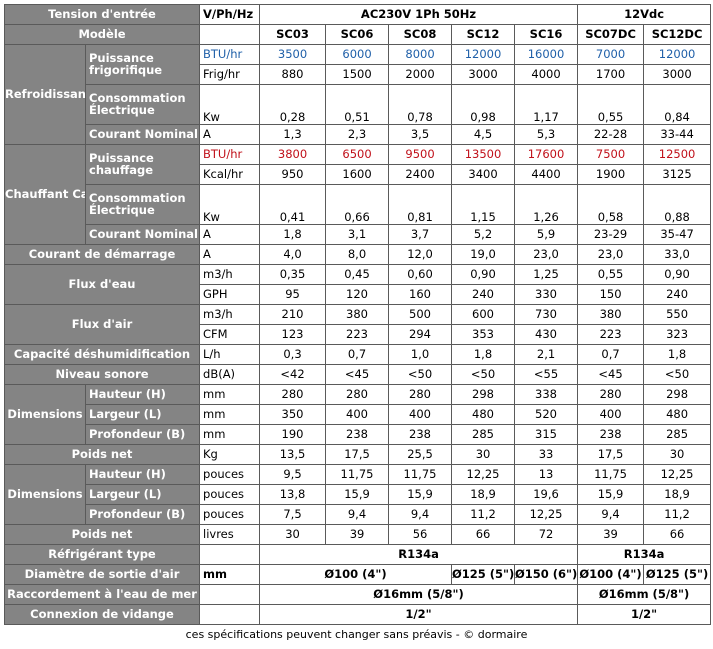 The height and width of the screenshot is (649, 713). What do you see at coordinates (644, 14) in the screenshot?
I see `dc-header: 12Vdc` at bounding box center [644, 14].